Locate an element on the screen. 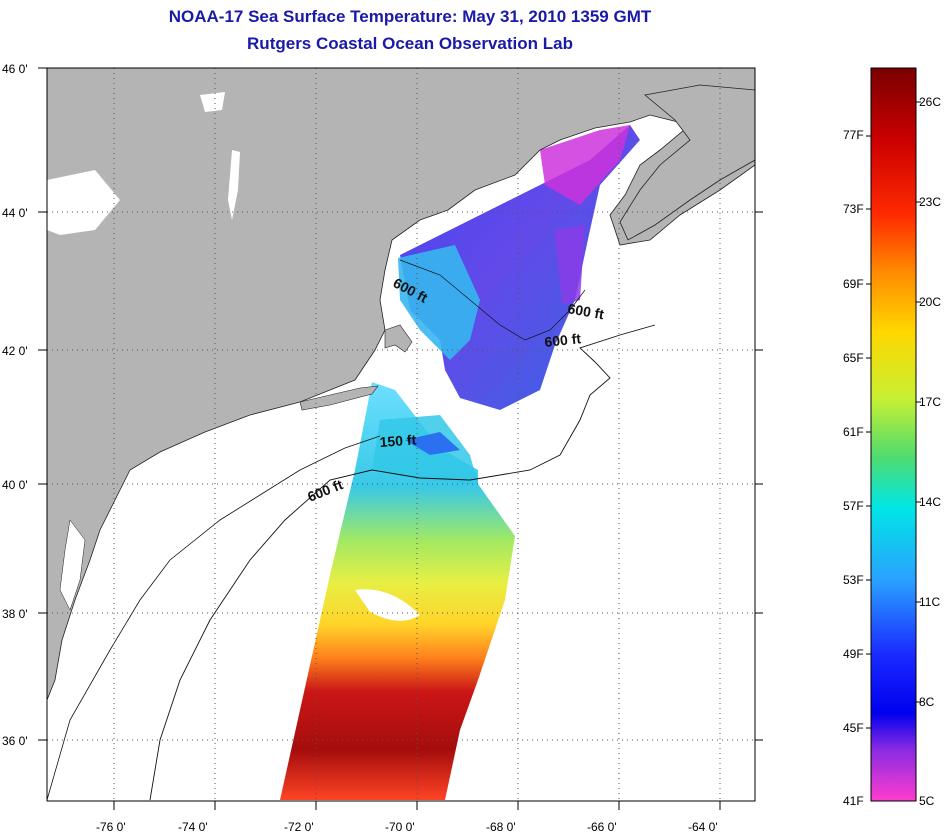  land-cape-cod is located at coordinates (398, 338).